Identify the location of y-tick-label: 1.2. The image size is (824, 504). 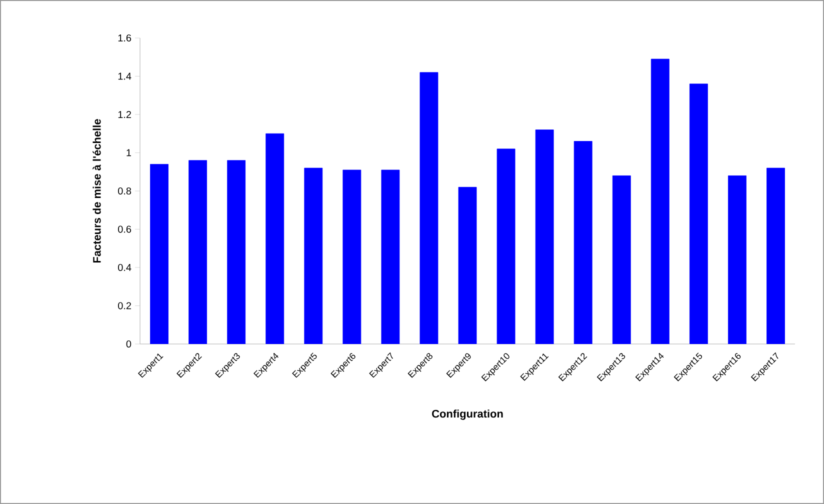
(124, 114).